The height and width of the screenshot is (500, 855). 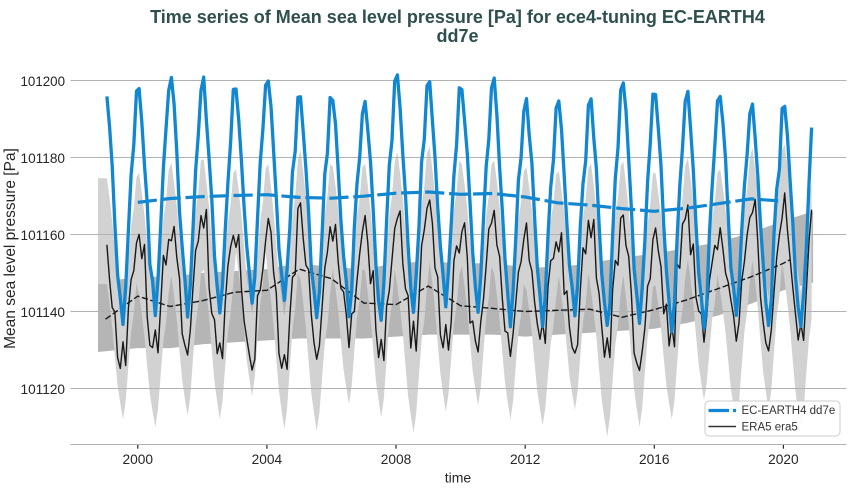 What do you see at coordinates (457, 36) in the screenshot?
I see `svg-text: dd7e` at bounding box center [457, 36].